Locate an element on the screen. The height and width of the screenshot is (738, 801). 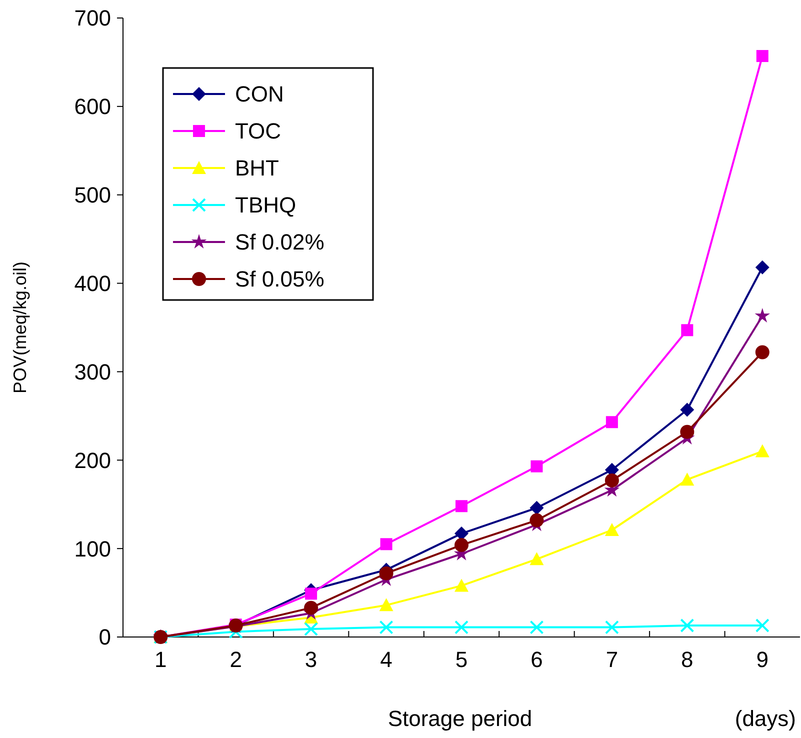
x-tick-label: 7 is located at coordinates (612, 659).